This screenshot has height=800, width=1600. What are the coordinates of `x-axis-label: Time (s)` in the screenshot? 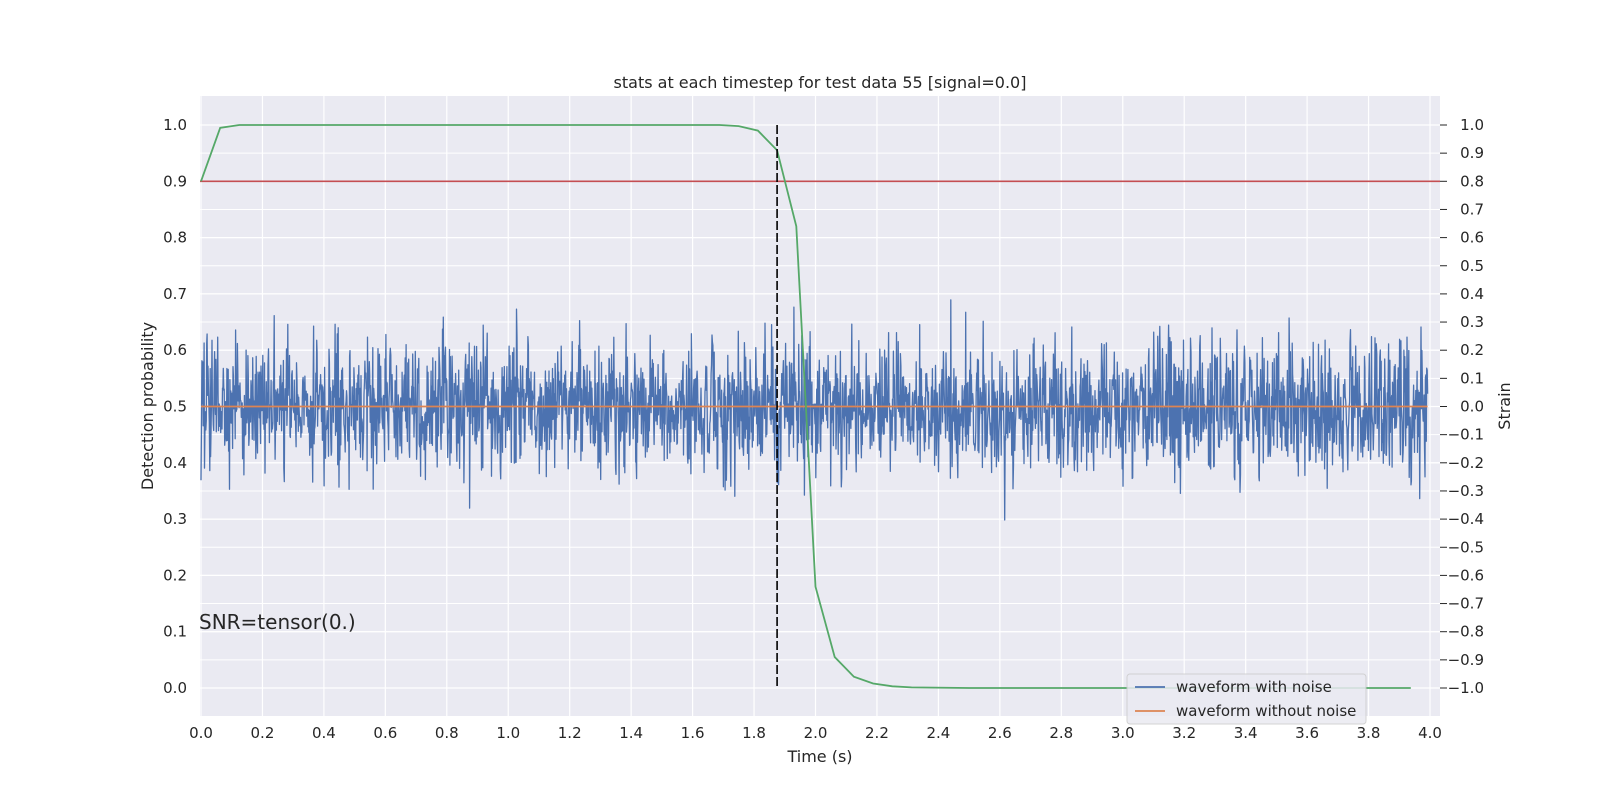 It's located at (819, 756).